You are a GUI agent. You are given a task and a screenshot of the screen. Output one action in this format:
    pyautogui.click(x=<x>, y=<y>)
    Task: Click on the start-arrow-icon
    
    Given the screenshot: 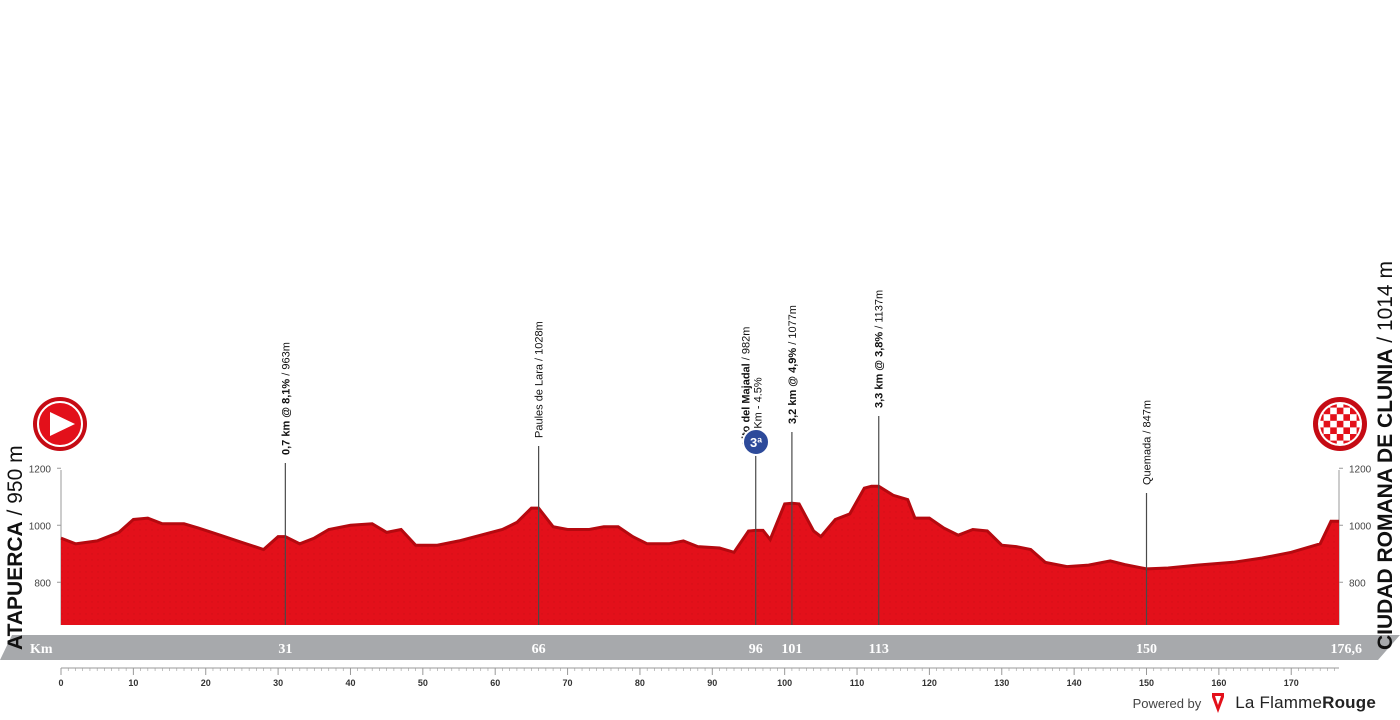 What is the action you would take?
    pyautogui.click(x=60, y=424)
    